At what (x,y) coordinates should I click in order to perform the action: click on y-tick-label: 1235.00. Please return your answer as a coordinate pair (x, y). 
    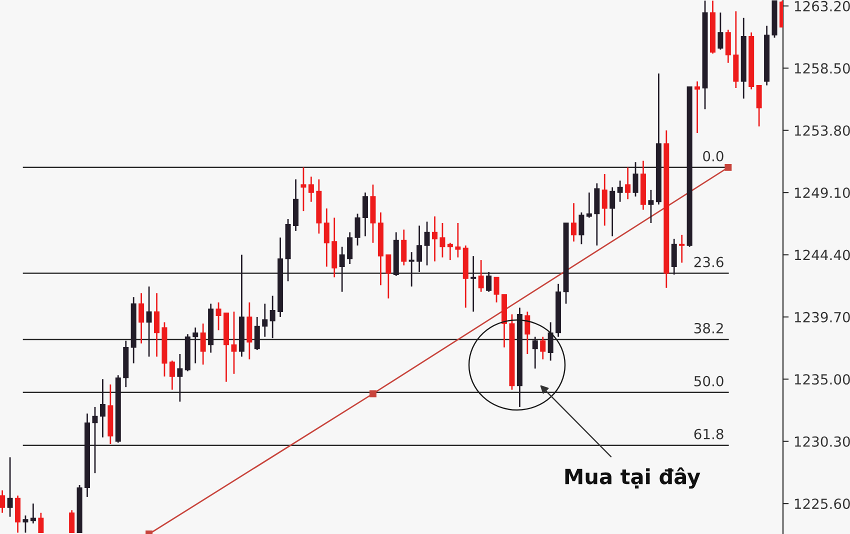
    Looking at the image, I should click on (822, 379).